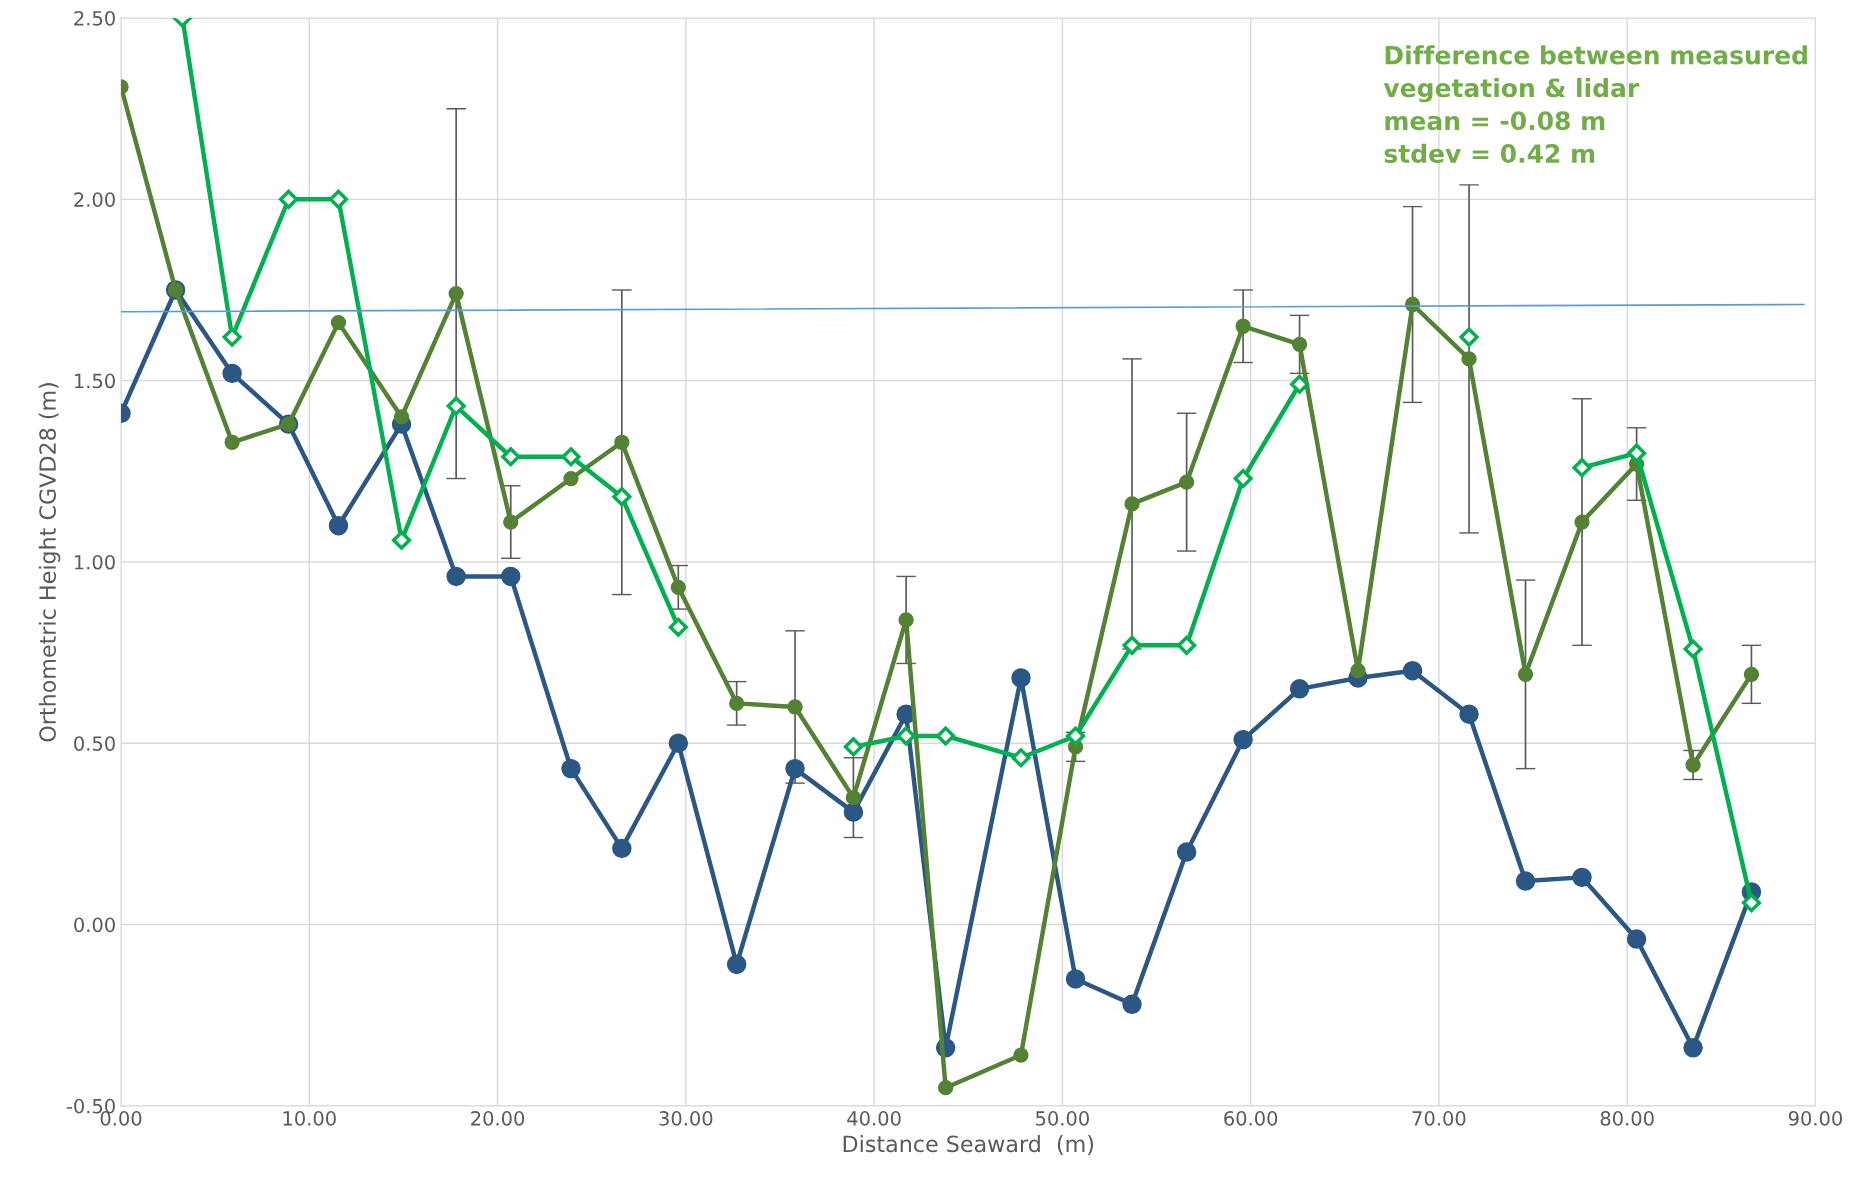  What do you see at coordinates (1627, 1118) in the screenshot?
I see `x-tick-label: 80.00` at bounding box center [1627, 1118].